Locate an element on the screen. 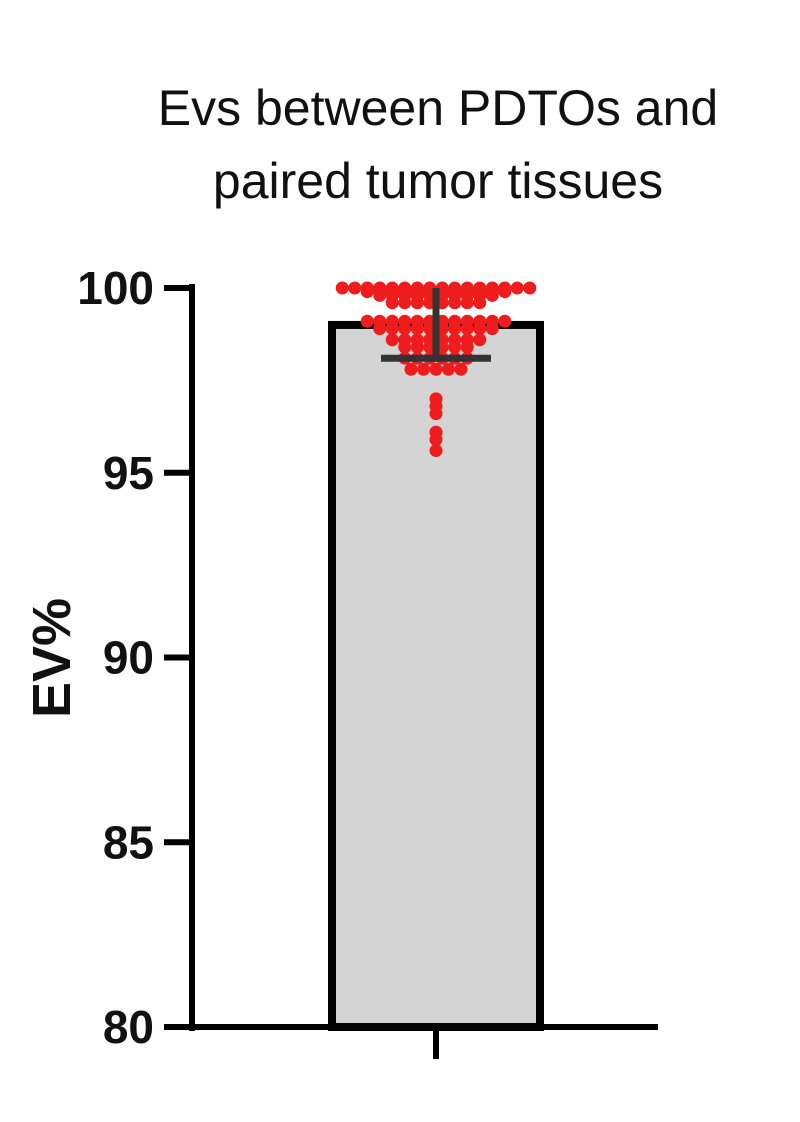 This screenshot has width=800, height=1122. y-axis-label: EV% is located at coordinates (52, 658).